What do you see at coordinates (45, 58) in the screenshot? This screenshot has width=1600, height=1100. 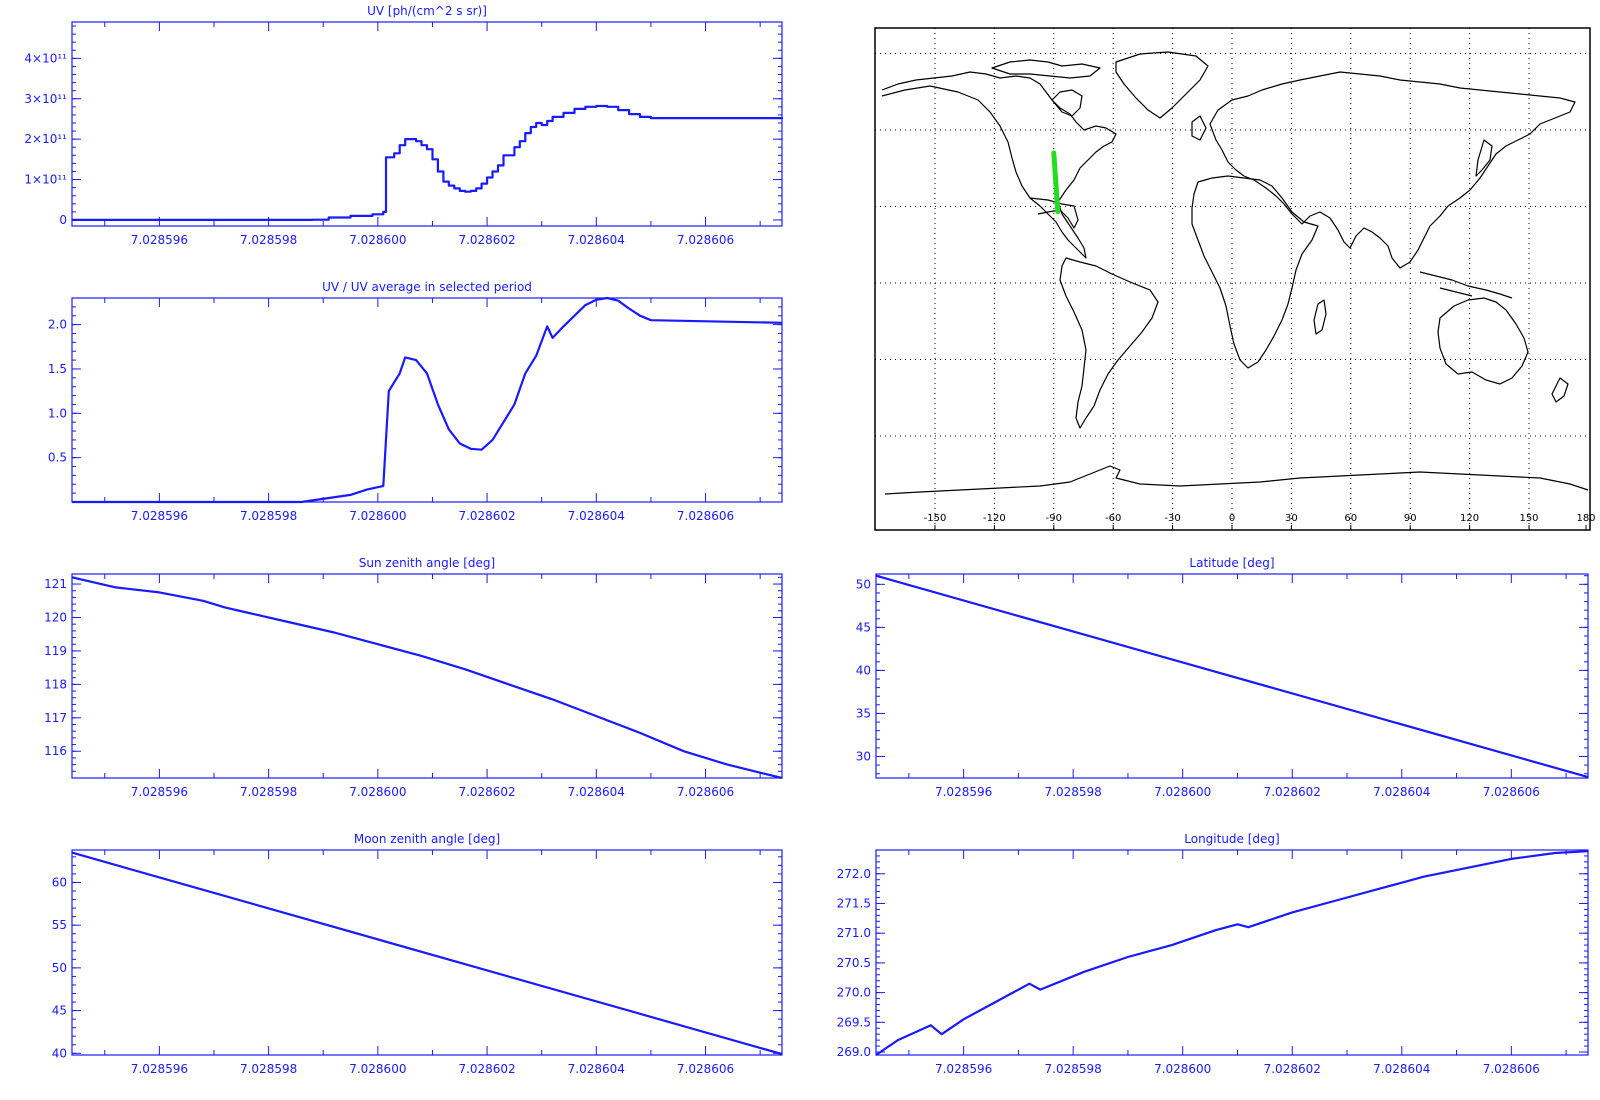 I see `y-tick-label: 4×10¹¹` at bounding box center [45, 58].